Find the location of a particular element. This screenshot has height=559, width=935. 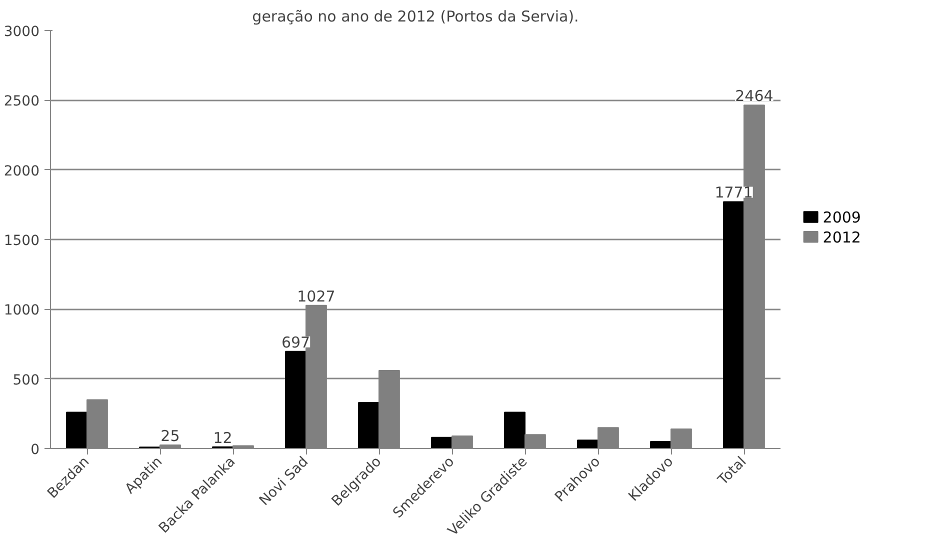

y-tick-label: 2500 is located at coordinates (22, 102).